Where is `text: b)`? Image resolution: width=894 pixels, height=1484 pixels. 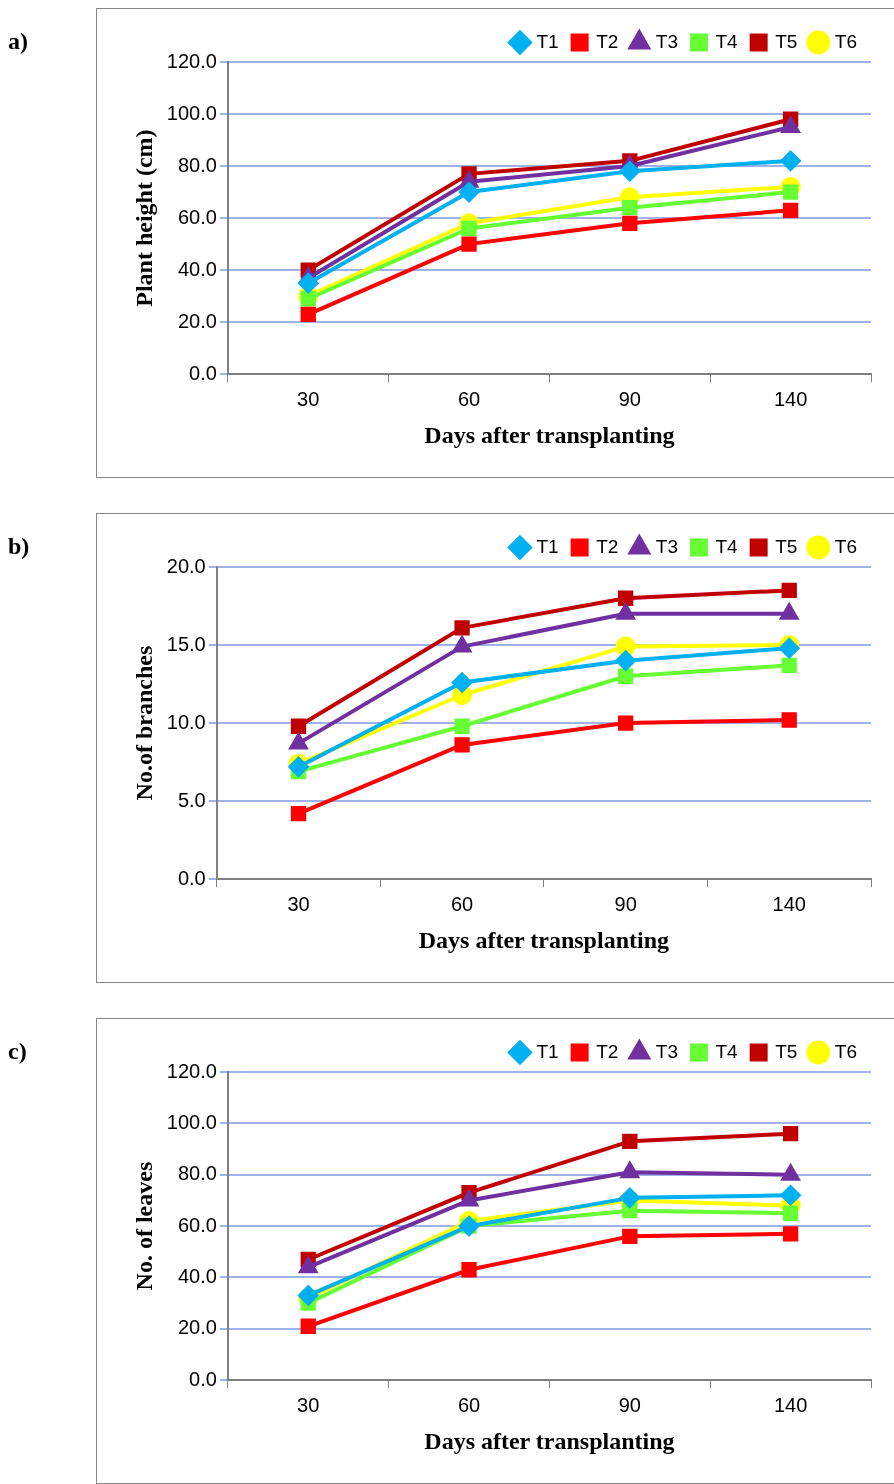
text: b) is located at coordinates (19, 546).